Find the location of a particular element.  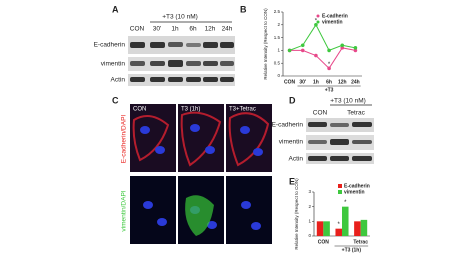

column-label: T3+Tetrac is located at coordinates (242, 110).